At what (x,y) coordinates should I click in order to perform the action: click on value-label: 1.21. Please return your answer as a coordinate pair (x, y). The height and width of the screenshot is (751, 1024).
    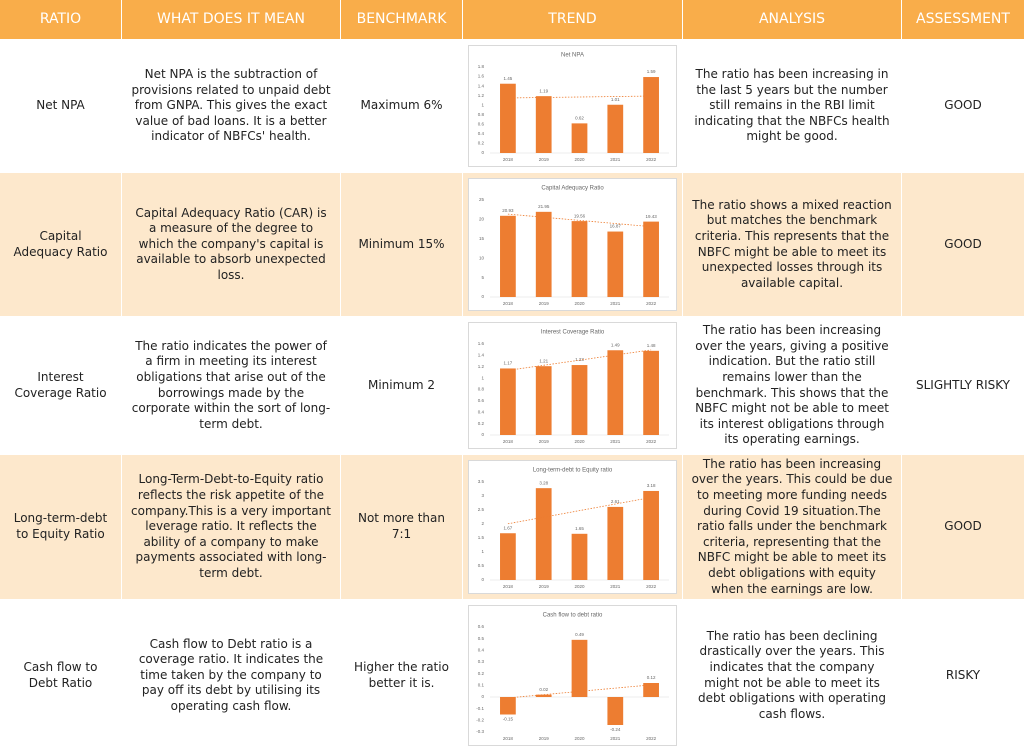
    Looking at the image, I should click on (543, 360).